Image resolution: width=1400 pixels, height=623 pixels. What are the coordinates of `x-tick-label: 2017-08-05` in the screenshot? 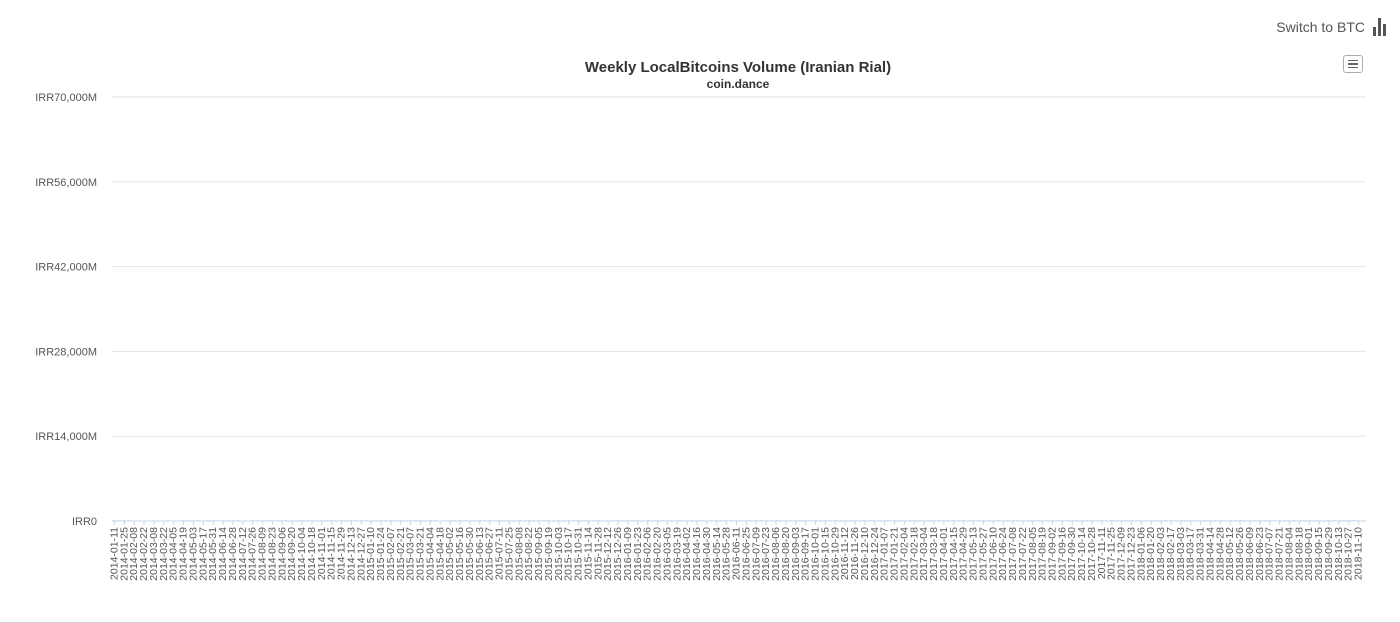 It's located at (1033, 554).